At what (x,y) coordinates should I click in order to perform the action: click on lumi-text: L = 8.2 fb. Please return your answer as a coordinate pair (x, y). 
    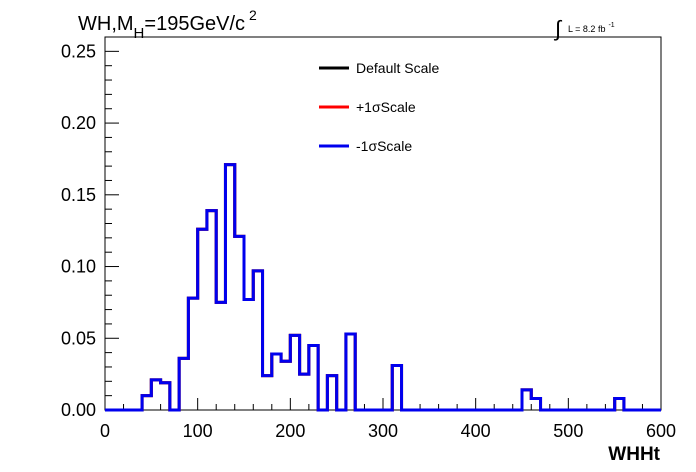
    Looking at the image, I should click on (586, 29).